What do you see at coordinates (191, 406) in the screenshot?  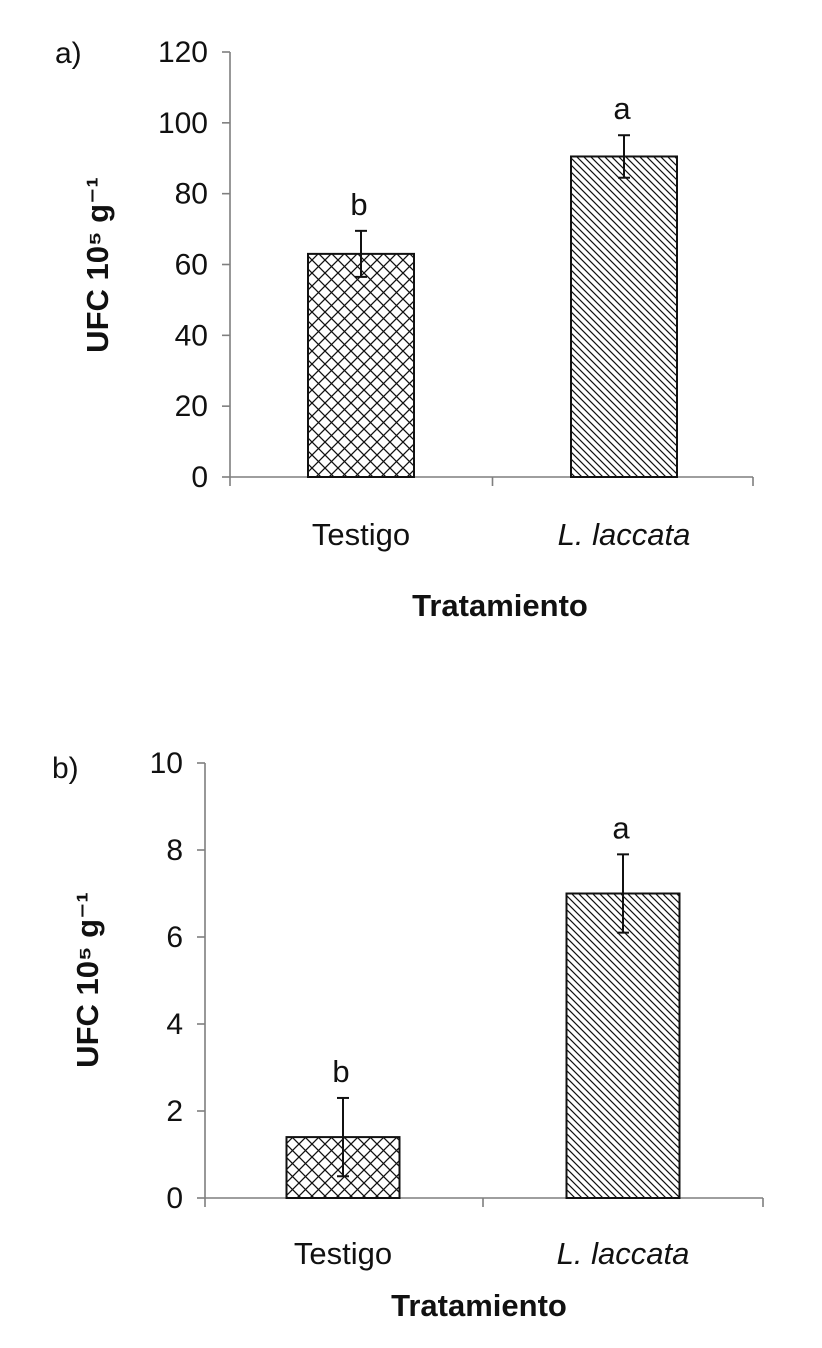 I see `y-tick-label: 20` at bounding box center [191, 406].